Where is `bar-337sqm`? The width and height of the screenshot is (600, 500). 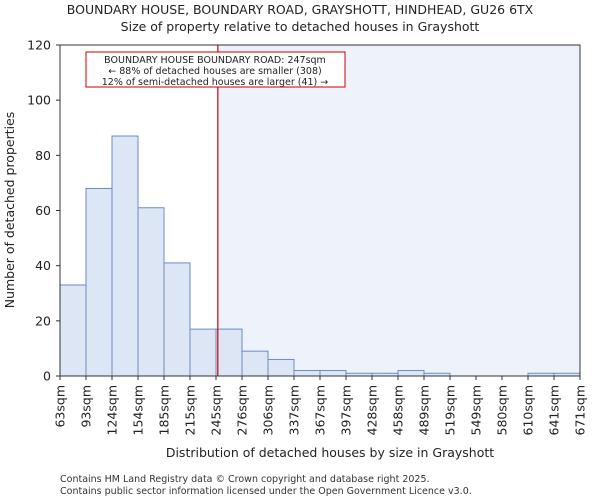
bar-337sqm is located at coordinates (307, 373).